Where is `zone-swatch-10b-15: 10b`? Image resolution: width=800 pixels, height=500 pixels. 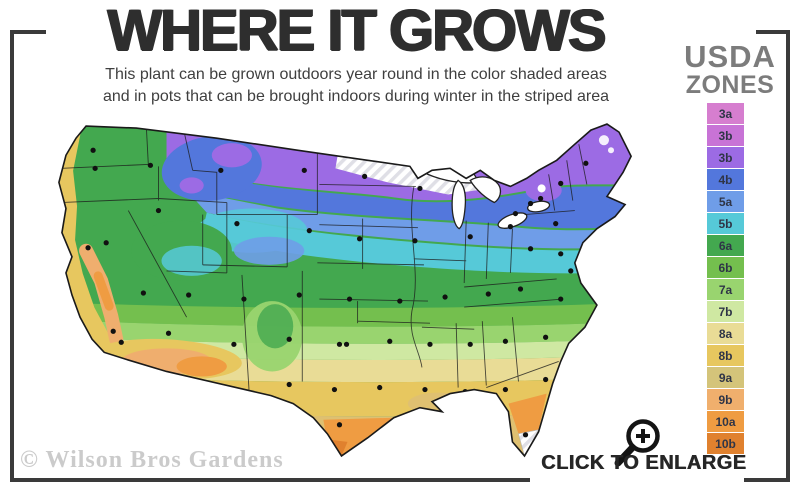 zone-swatch-10b-15: 10b is located at coordinates (725, 443).